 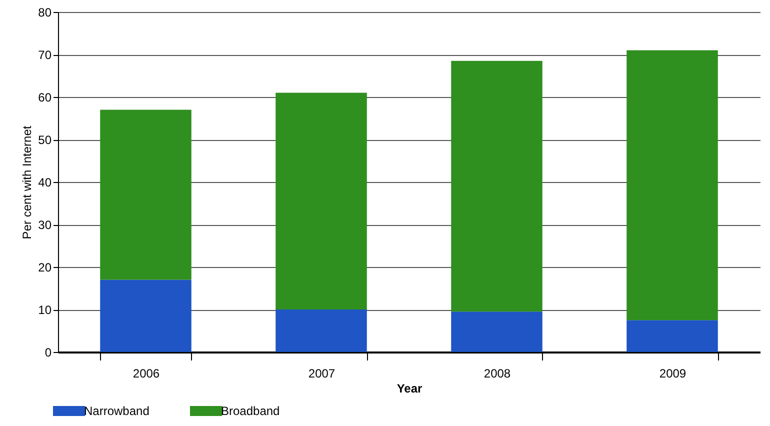 I want to click on legend-label: Narrowband, so click(x=117, y=411).